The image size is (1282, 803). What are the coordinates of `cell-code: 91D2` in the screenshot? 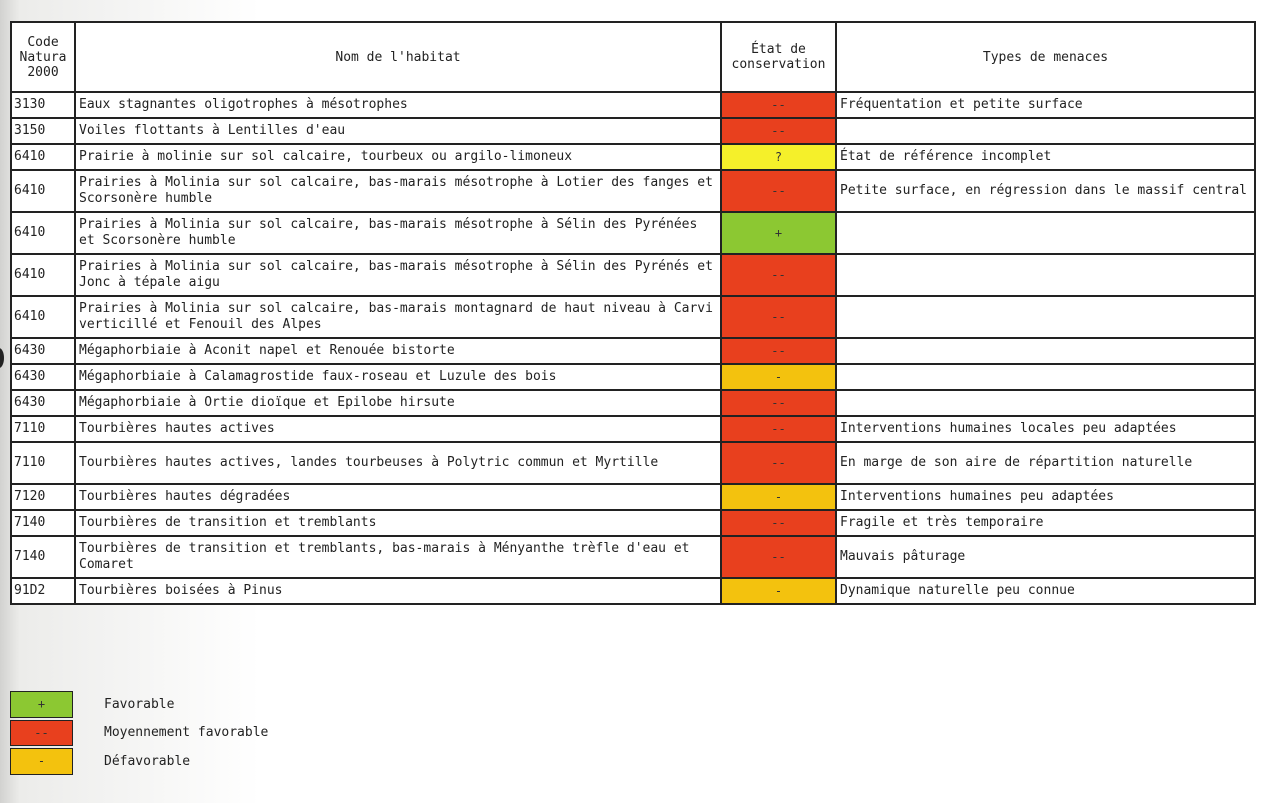 It's located at (43, 591).